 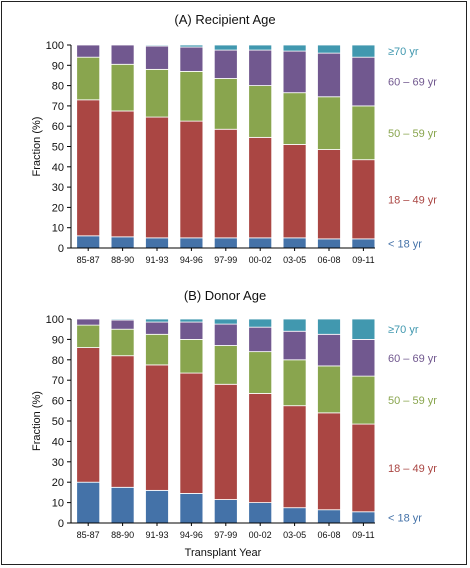 What do you see at coordinates (122, 535) in the screenshot?
I see `x-tick-label: 88-90` at bounding box center [122, 535].